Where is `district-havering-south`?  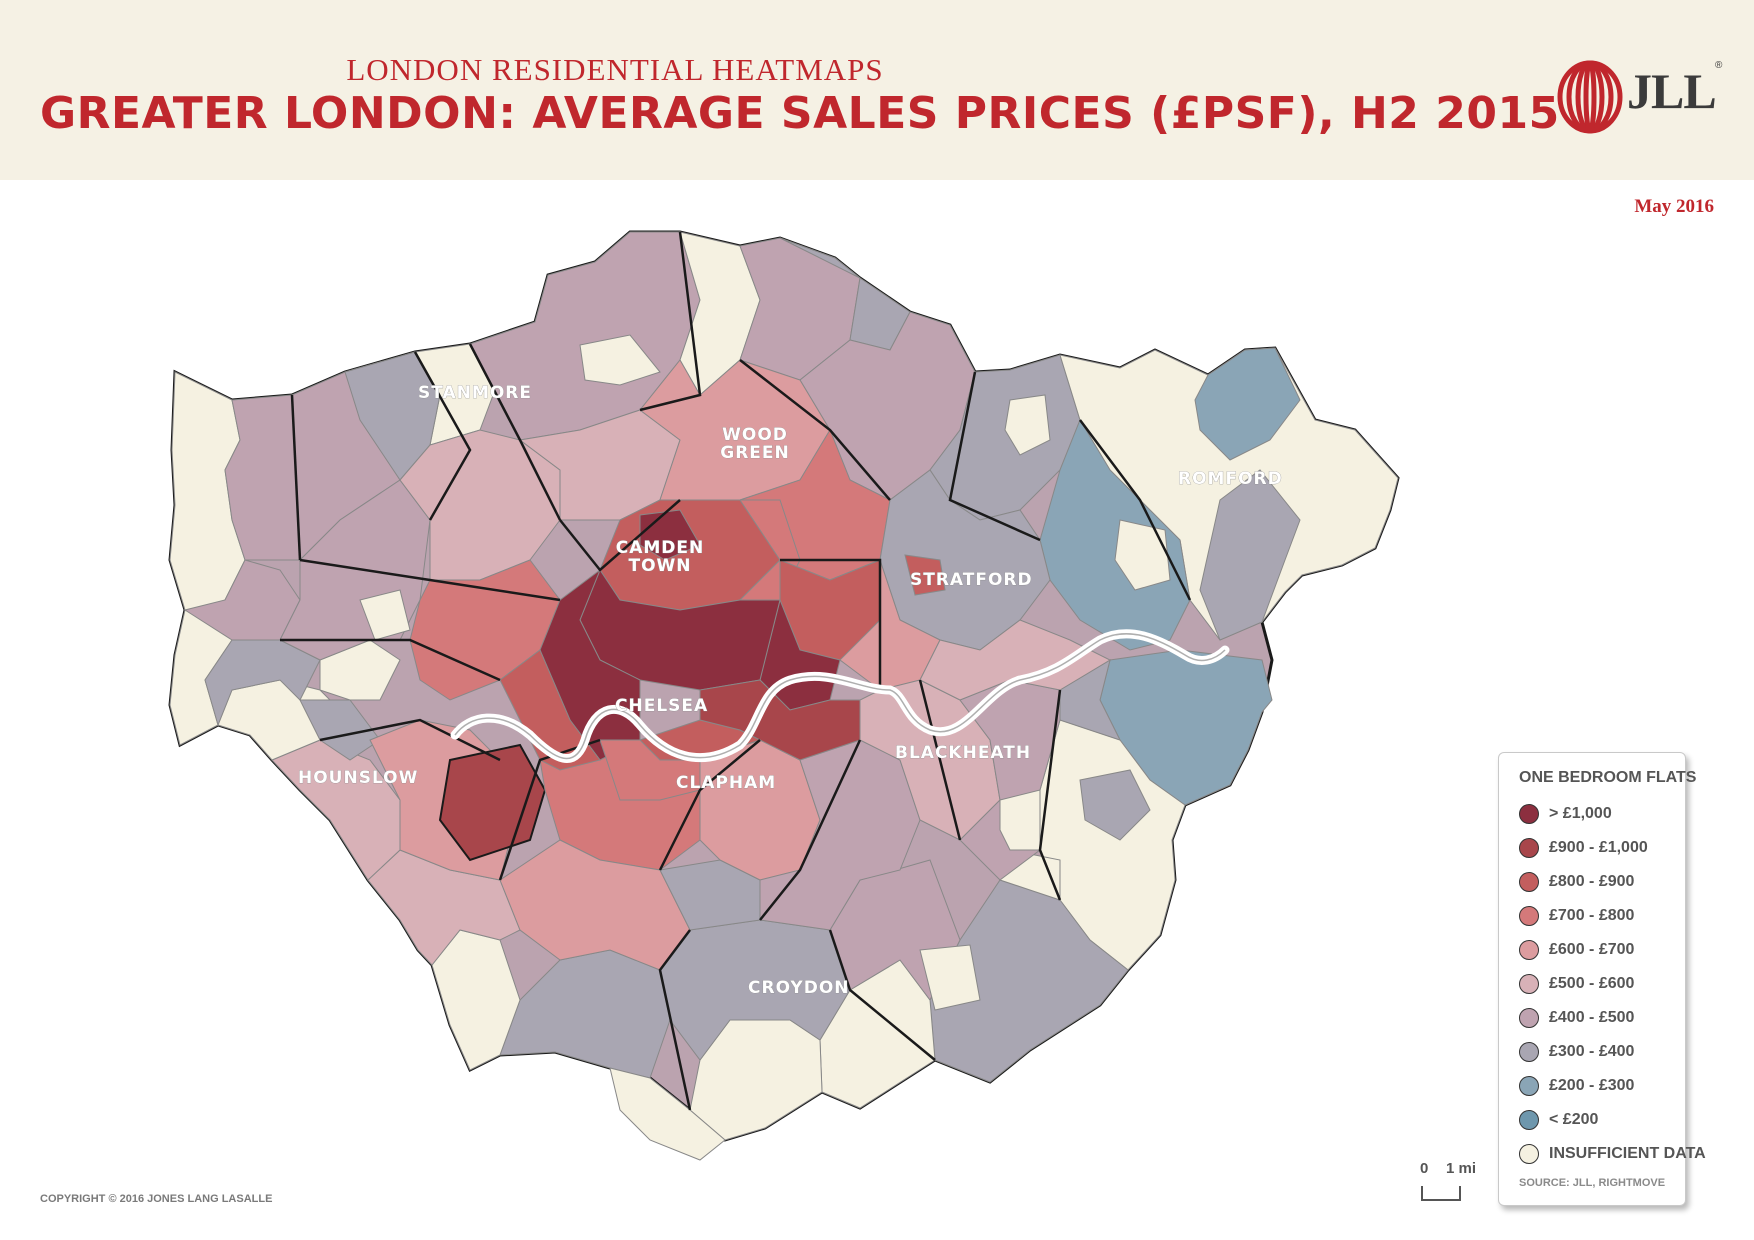
district-havering-south is located at coordinates (1250, 555).